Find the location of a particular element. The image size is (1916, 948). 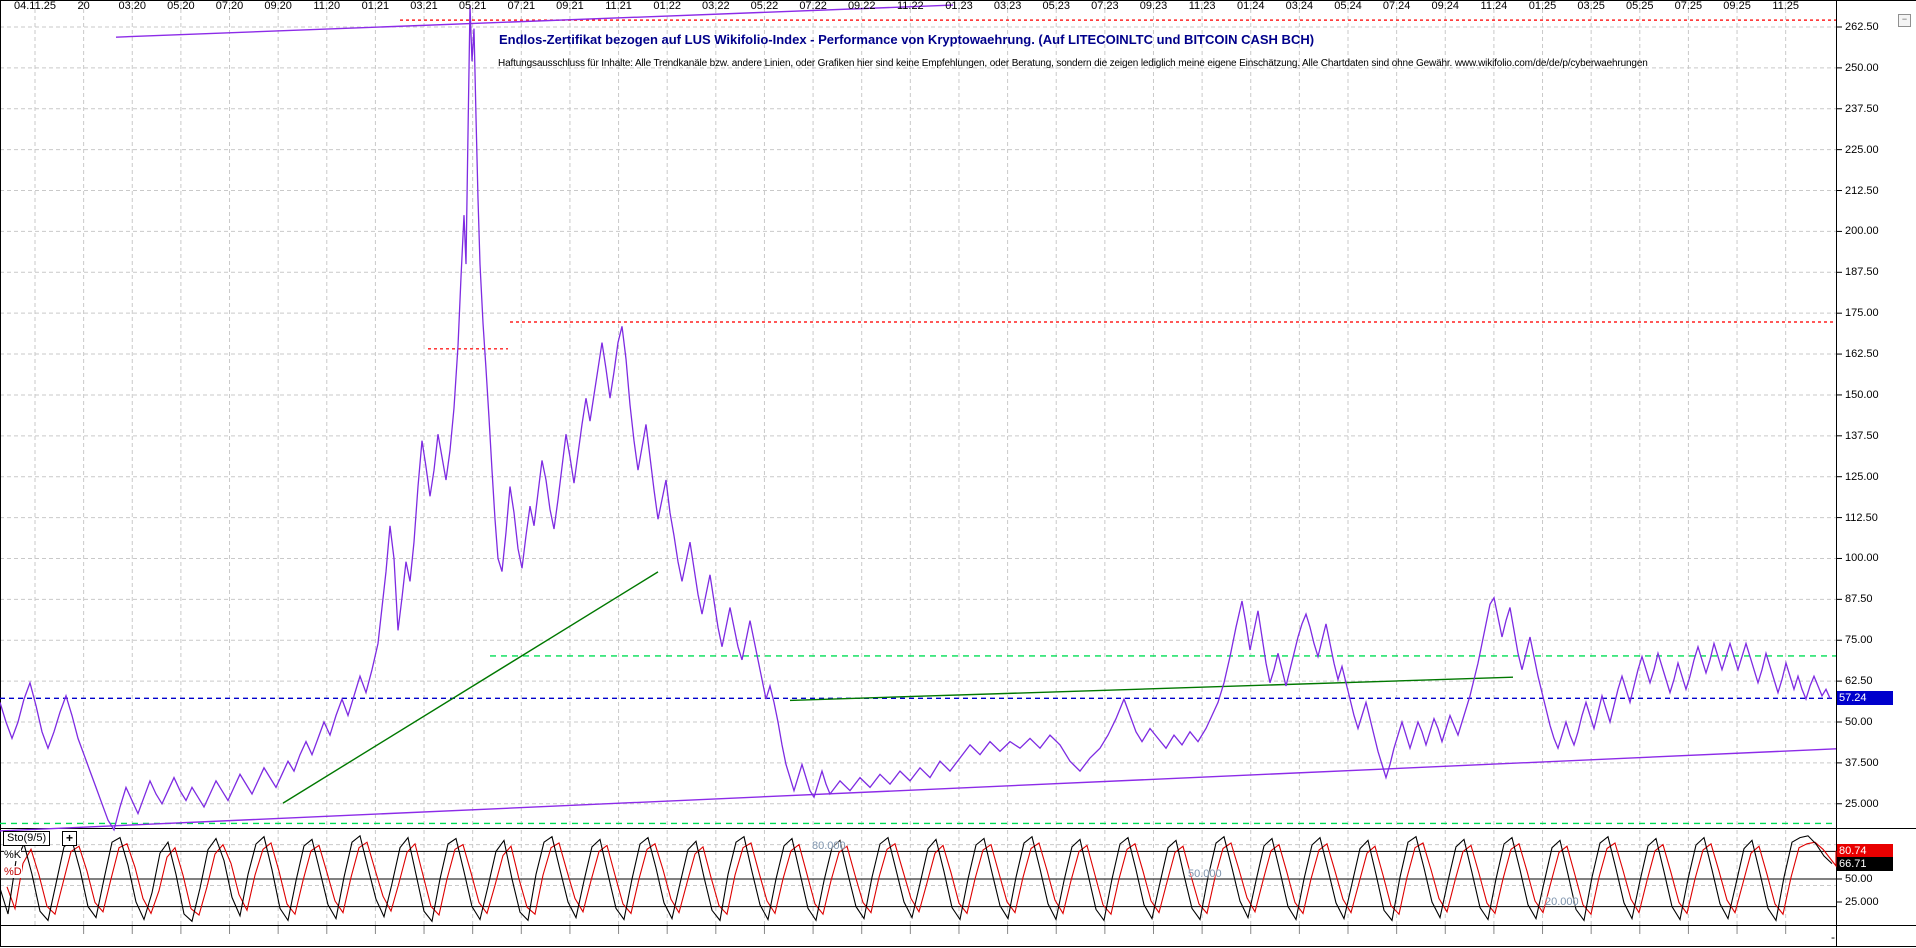

zoom-out-button: - is located at coordinates (1833, 937).